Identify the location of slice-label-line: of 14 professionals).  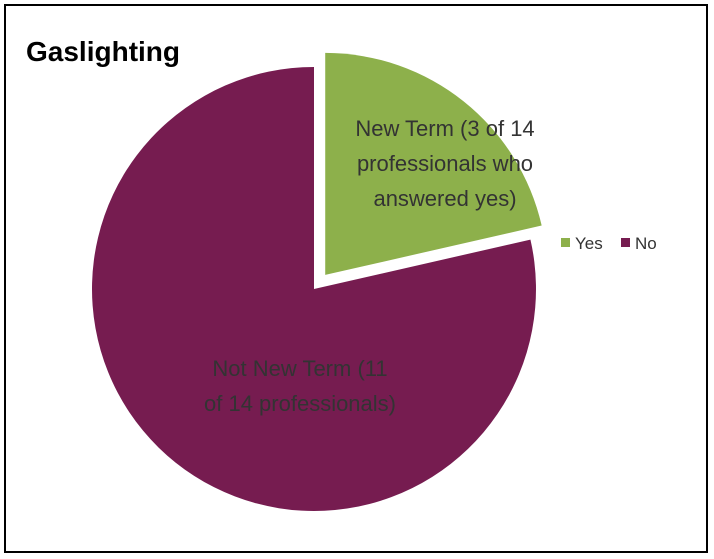
(300, 403).